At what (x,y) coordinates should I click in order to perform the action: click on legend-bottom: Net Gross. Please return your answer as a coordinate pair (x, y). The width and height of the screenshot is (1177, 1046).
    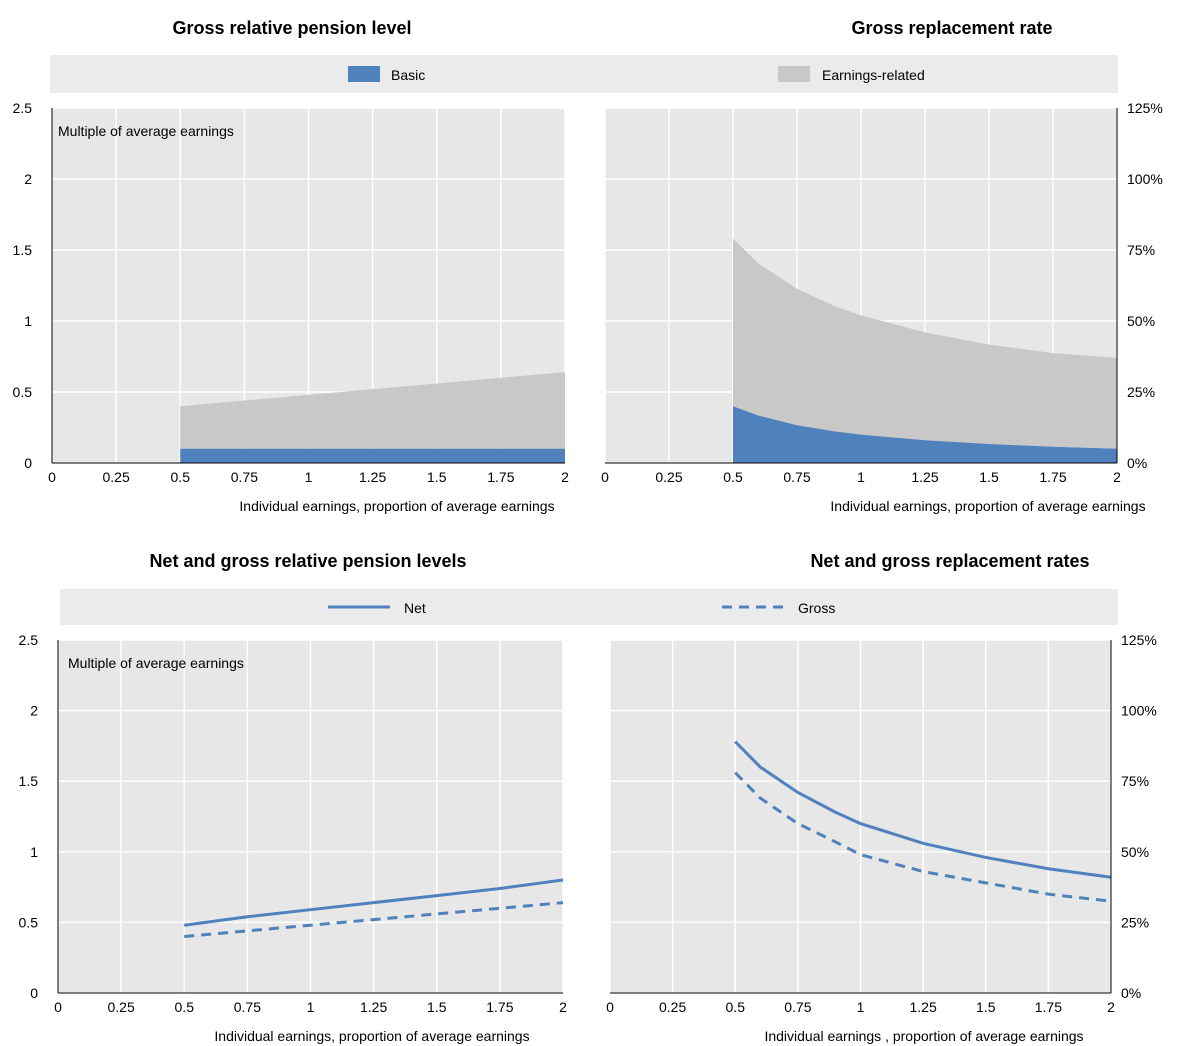
    Looking at the image, I should click on (589, 607).